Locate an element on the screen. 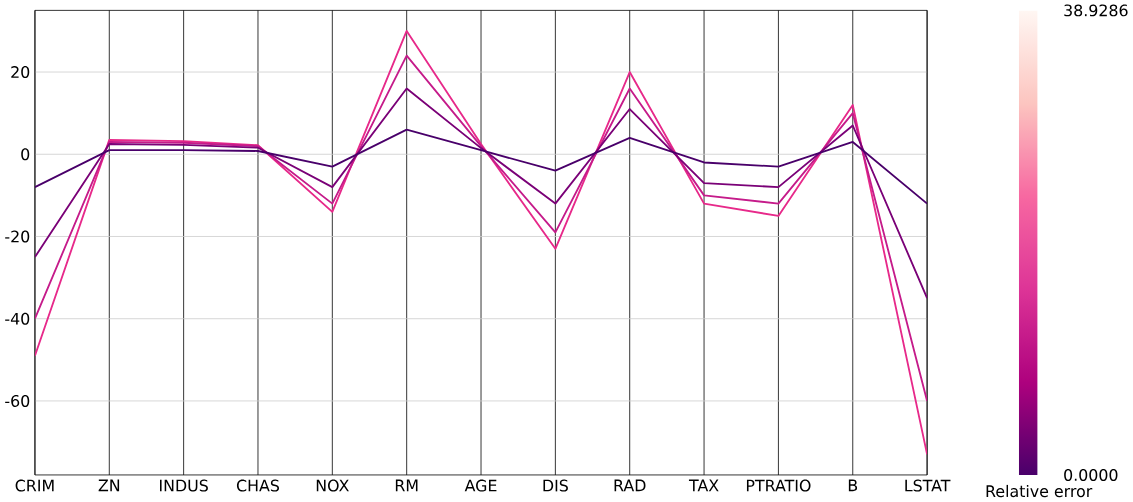 The image size is (1133, 502). x-tick-label: INDUS is located at coordinates (184, 485).